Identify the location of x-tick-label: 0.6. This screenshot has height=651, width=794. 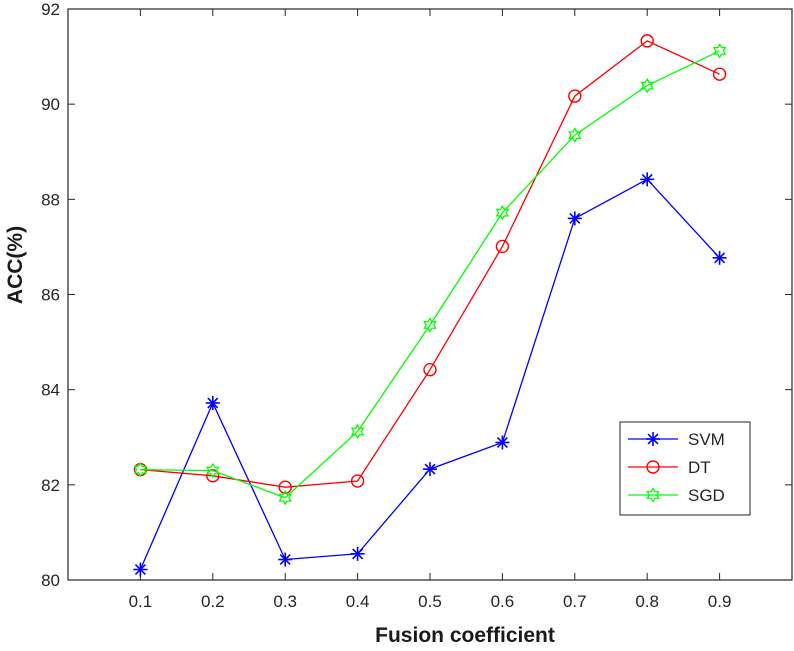
(503, 601).